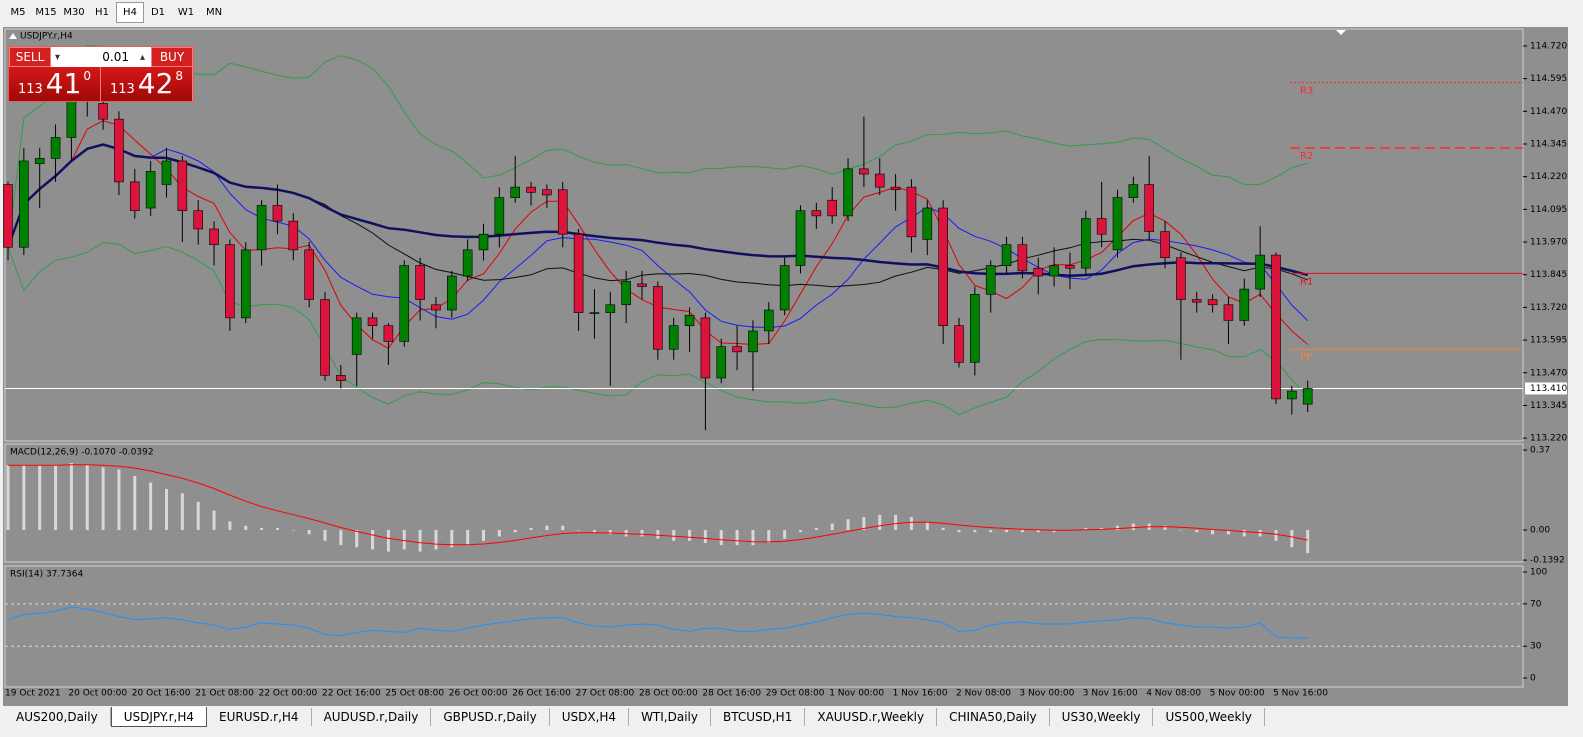 This screenshot has width=1583, height=737. I want to click on ask-price: 113 42 8, so click(147, 84).